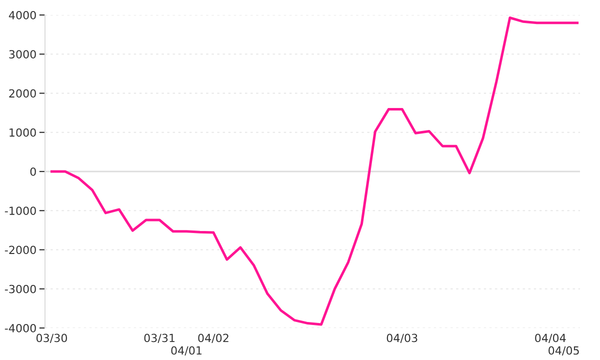  I want to click on y-tick-label: -3000, so click(20, 289).